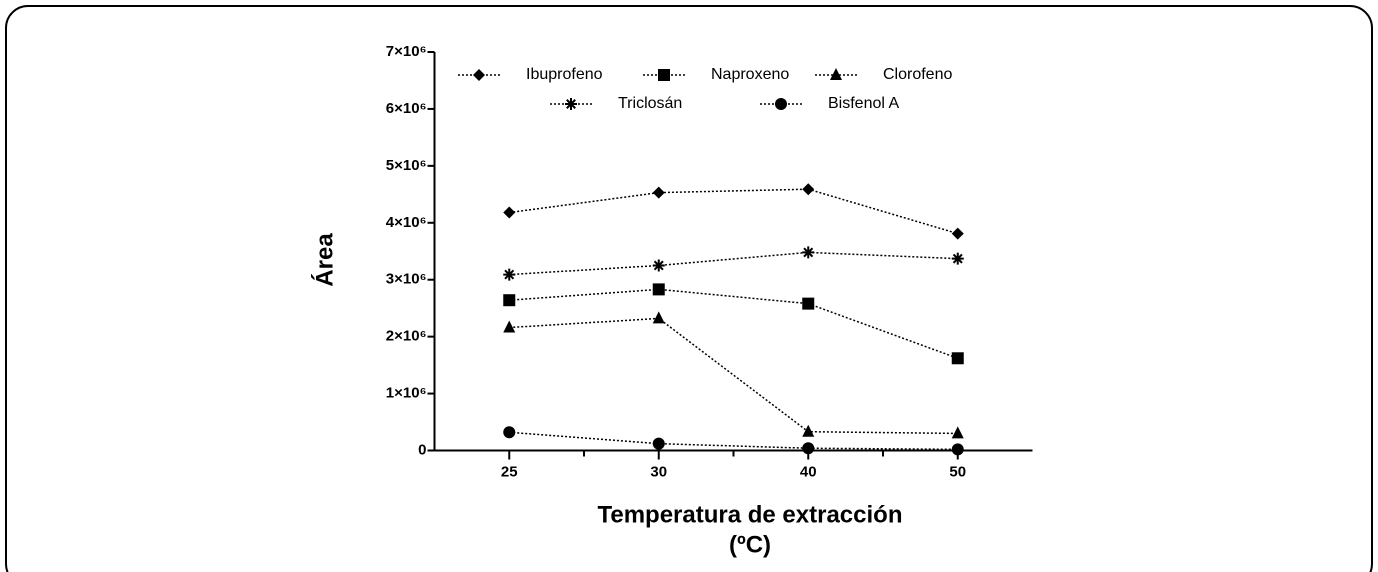 This screenshot has width=1378, height=572. Describe the element at coordinates (650, 103) in the screenshot. I see `legend-label: Triclosán` at that location.